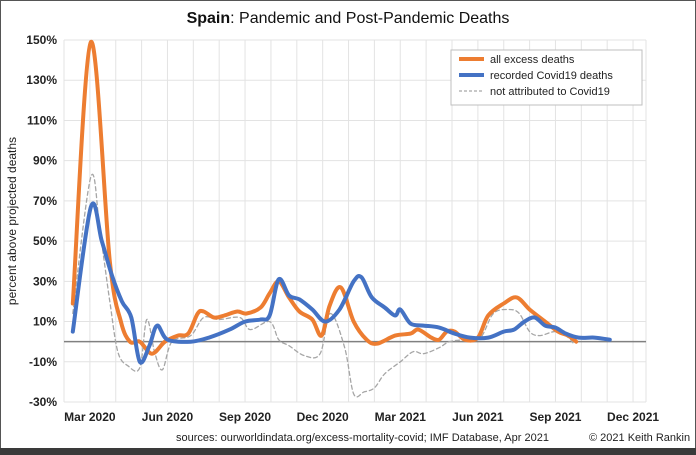  I want to click on y-tick-label: 70%, so click(45, 201).